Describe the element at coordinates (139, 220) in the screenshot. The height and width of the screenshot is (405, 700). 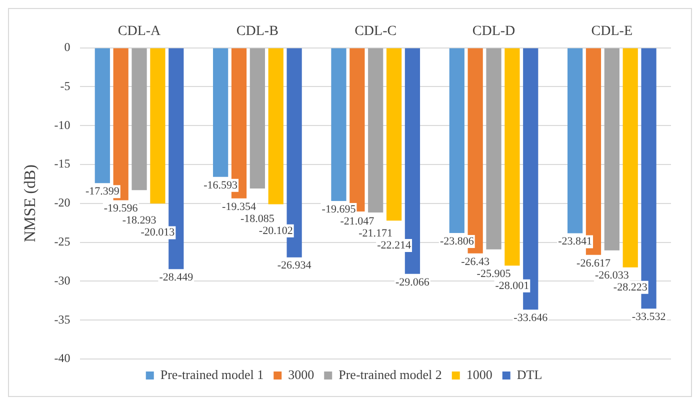
I see `data-label: -18.293` at that location.